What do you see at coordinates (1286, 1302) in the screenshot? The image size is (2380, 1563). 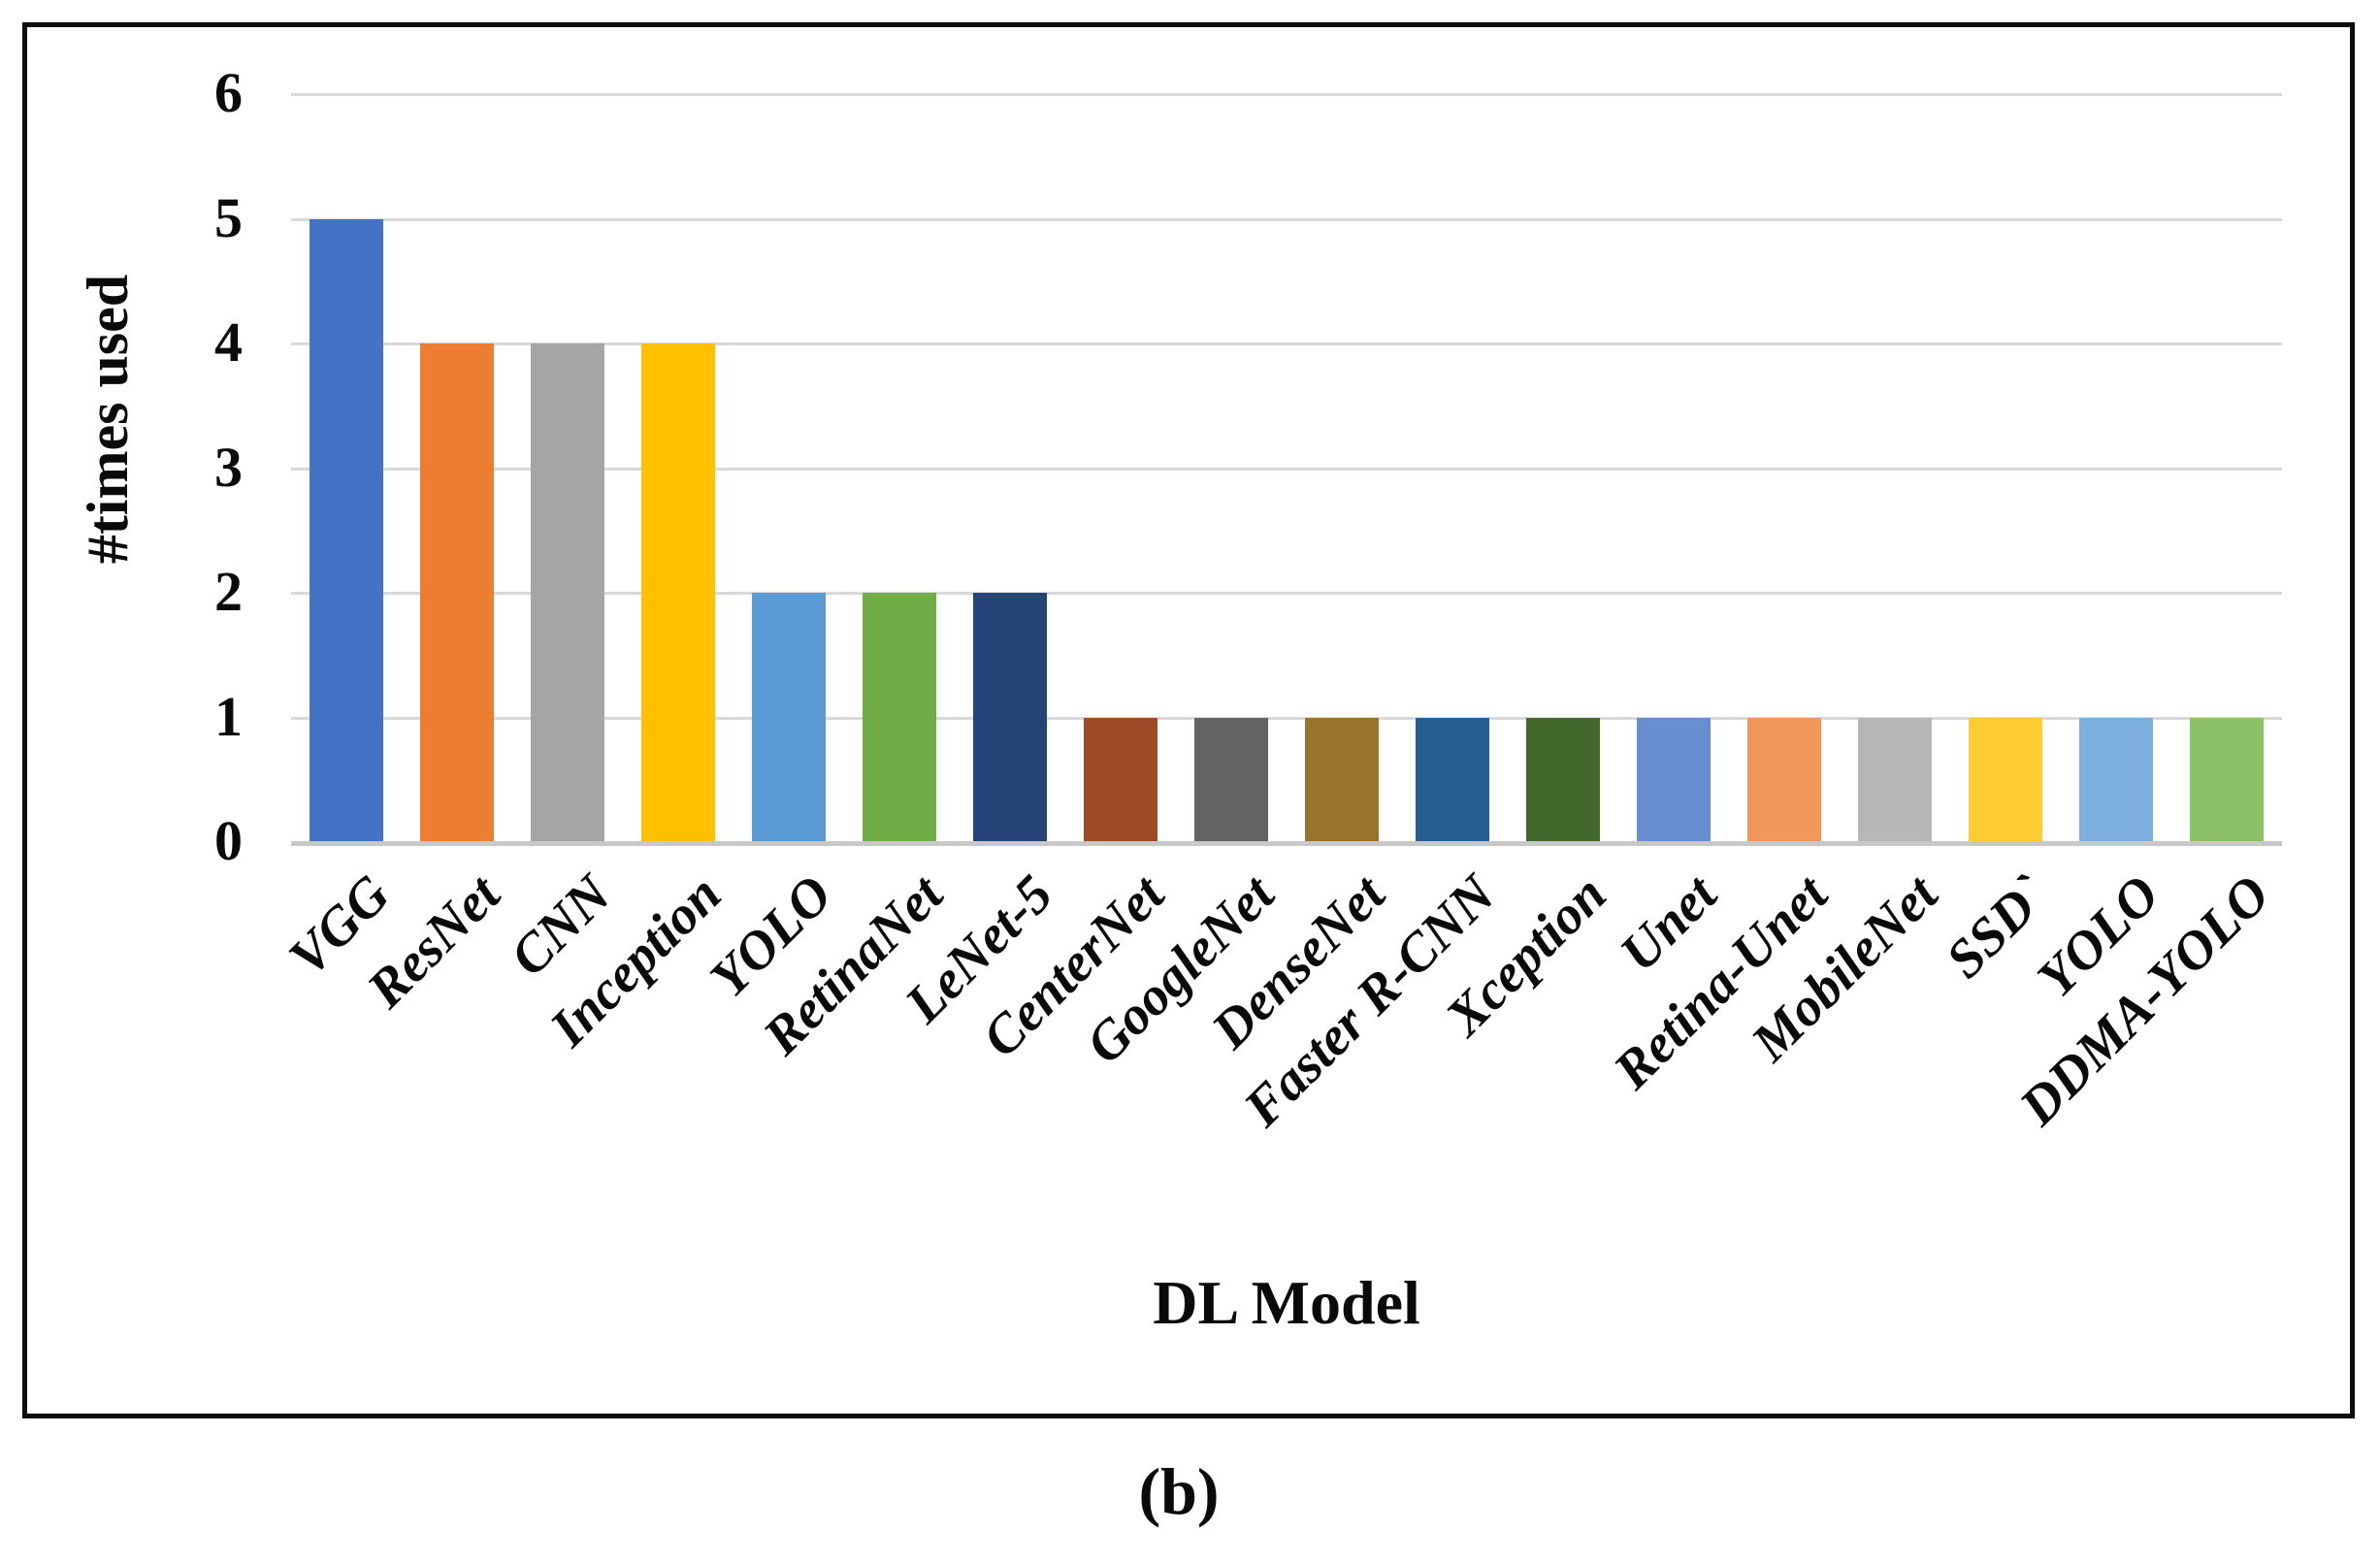 I see `x-axis-title: DL Model` at bounding box center [1286, 1302].